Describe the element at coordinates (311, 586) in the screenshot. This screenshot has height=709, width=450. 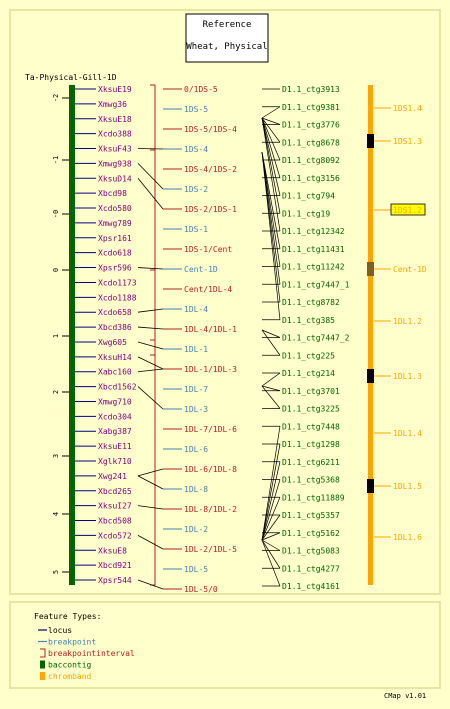
I see `baccontig-label: D1.1_ctg4161` at that location.